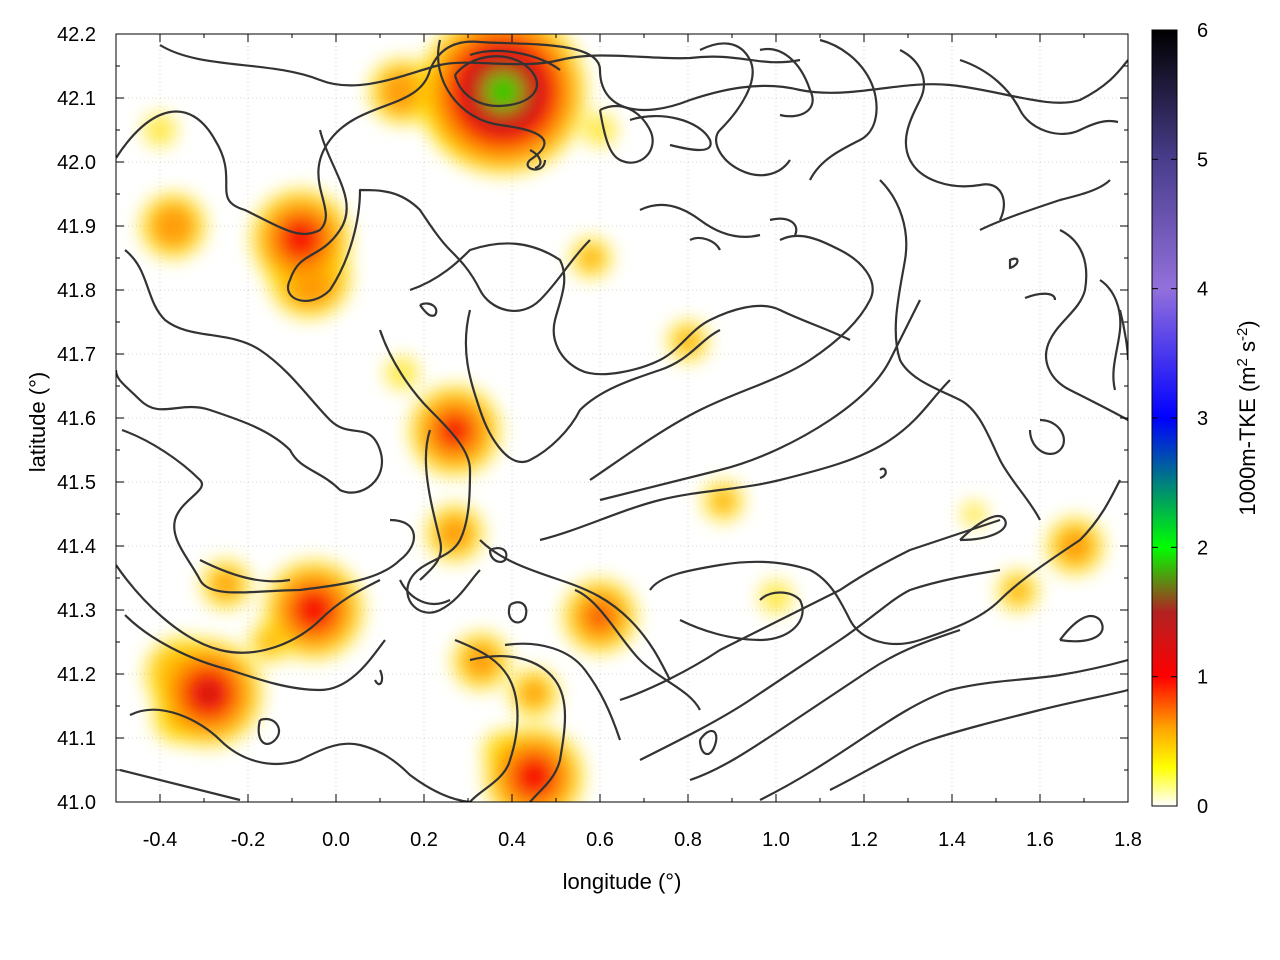 The image size is (1280, 960). What do you see at coordinates (76, 547) in the screenshot?
I see `y-tick-label: 41.4` at bounding box center [76, 547].